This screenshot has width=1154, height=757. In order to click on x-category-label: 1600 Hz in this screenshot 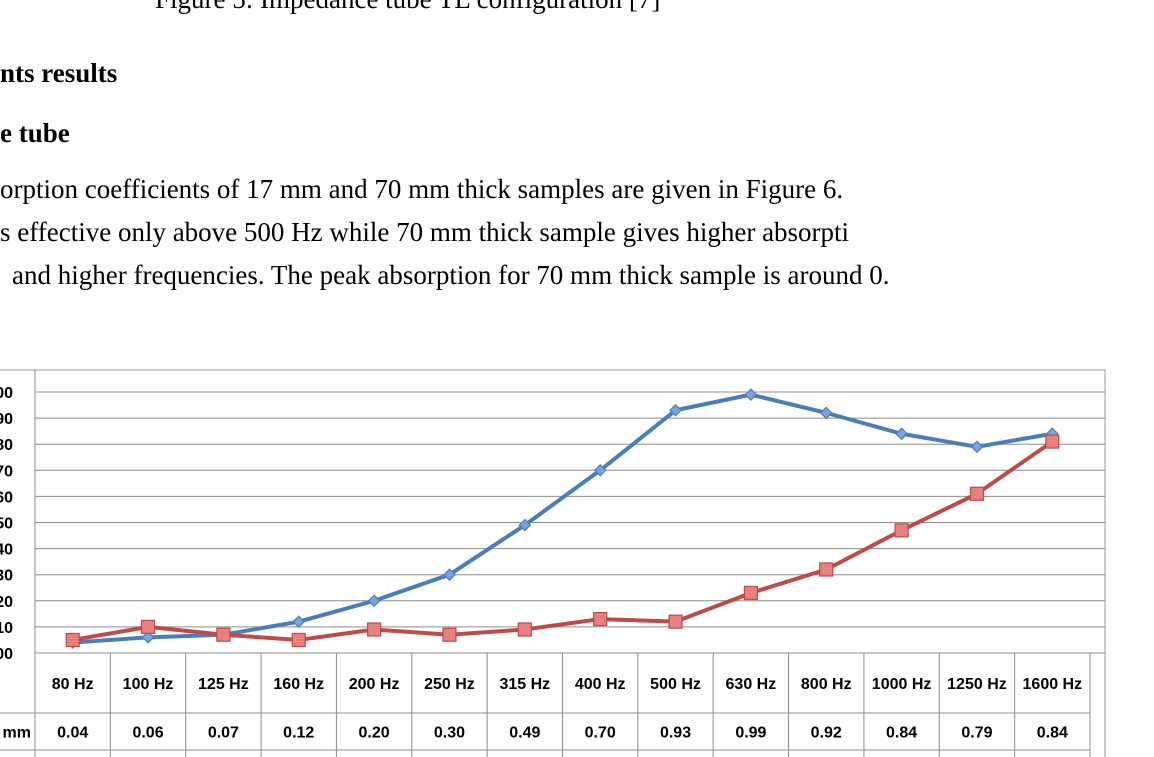, I will do `click(1053, 684)`.